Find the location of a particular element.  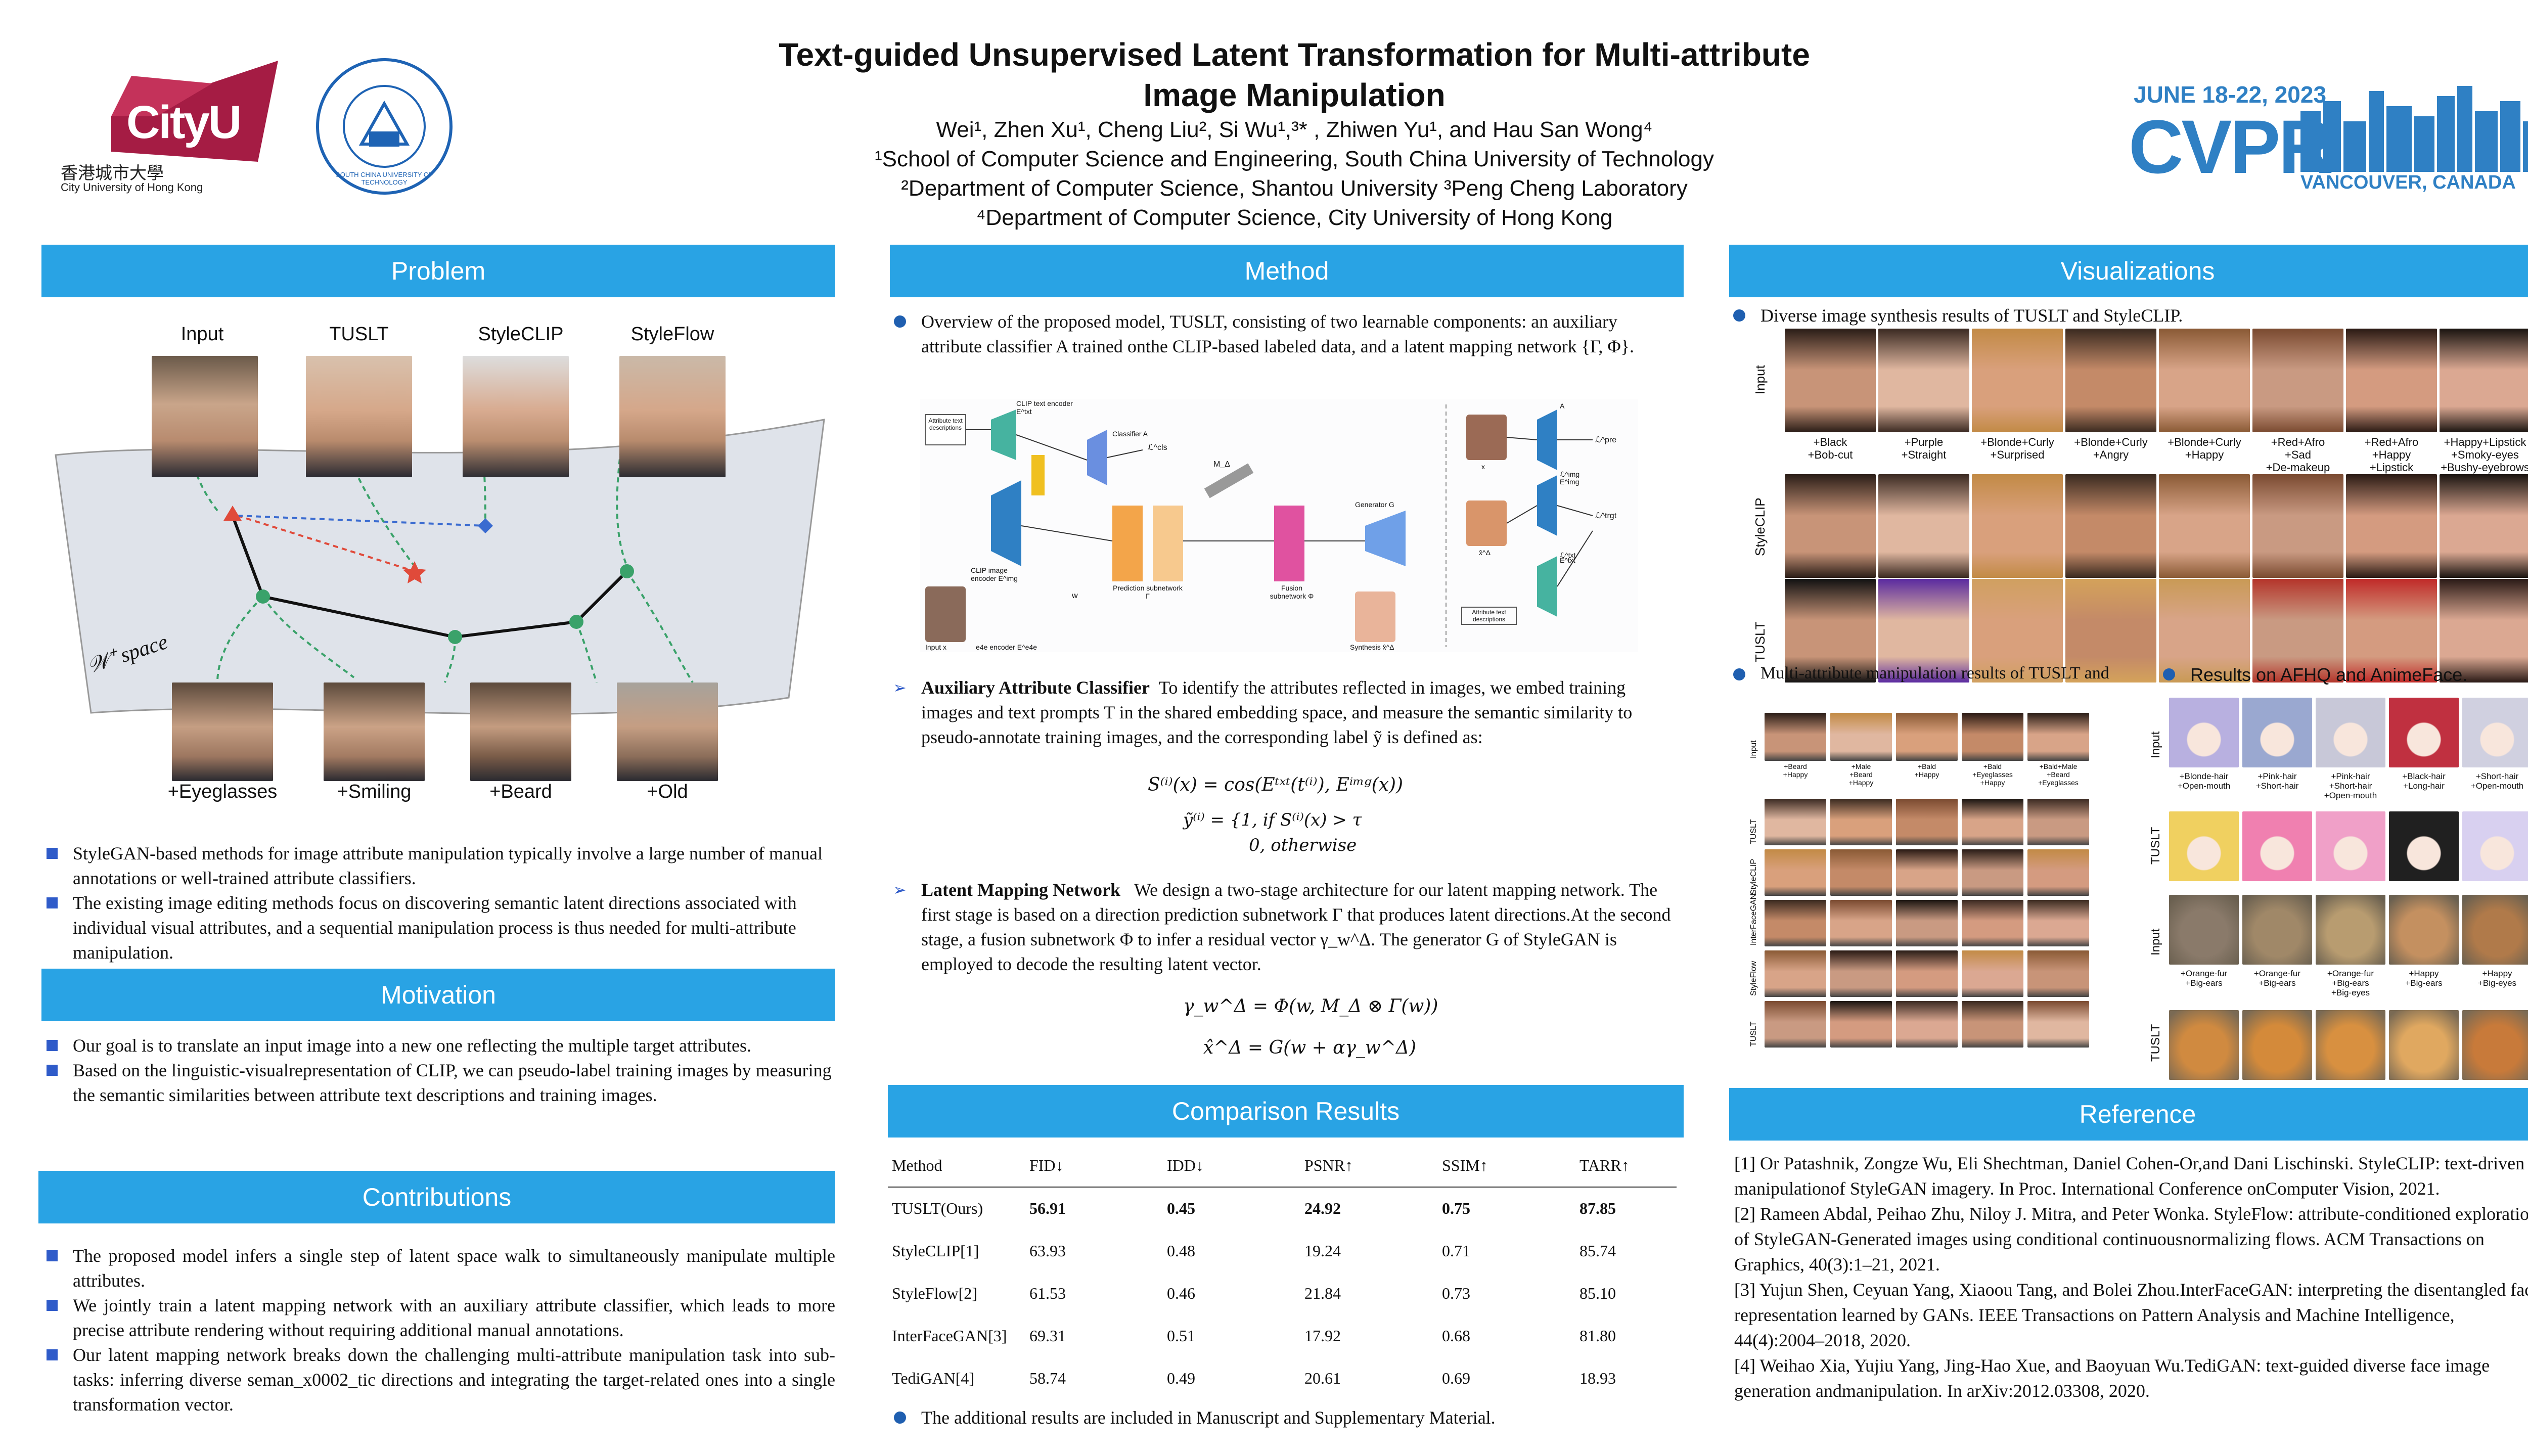

row-label-tuslt: TUSLT is located at coordinates (1760, 641).